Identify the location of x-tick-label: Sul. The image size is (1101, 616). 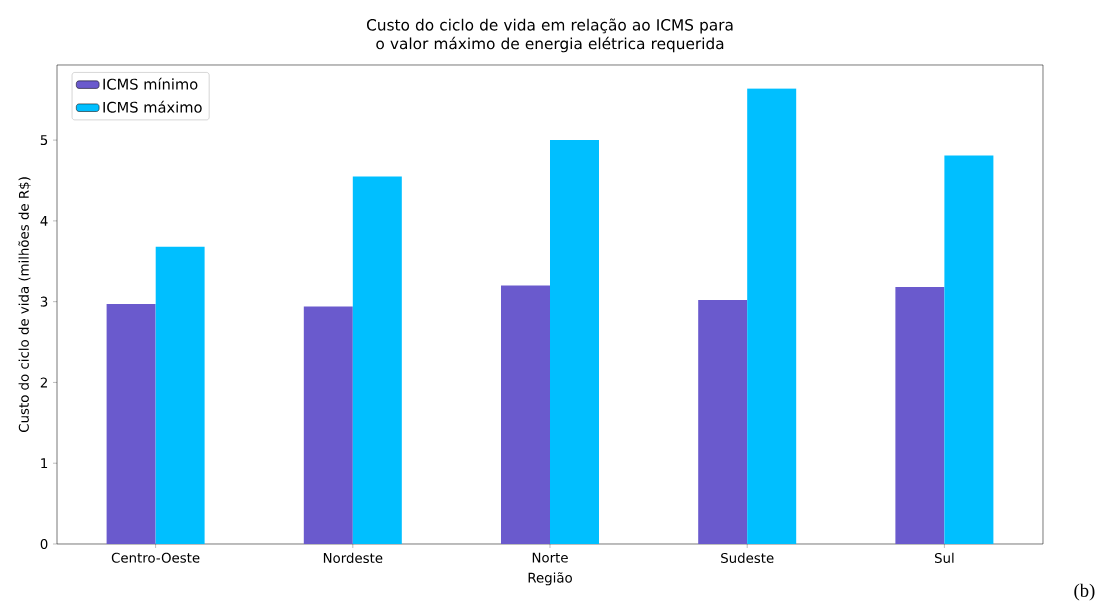
(944, 558).